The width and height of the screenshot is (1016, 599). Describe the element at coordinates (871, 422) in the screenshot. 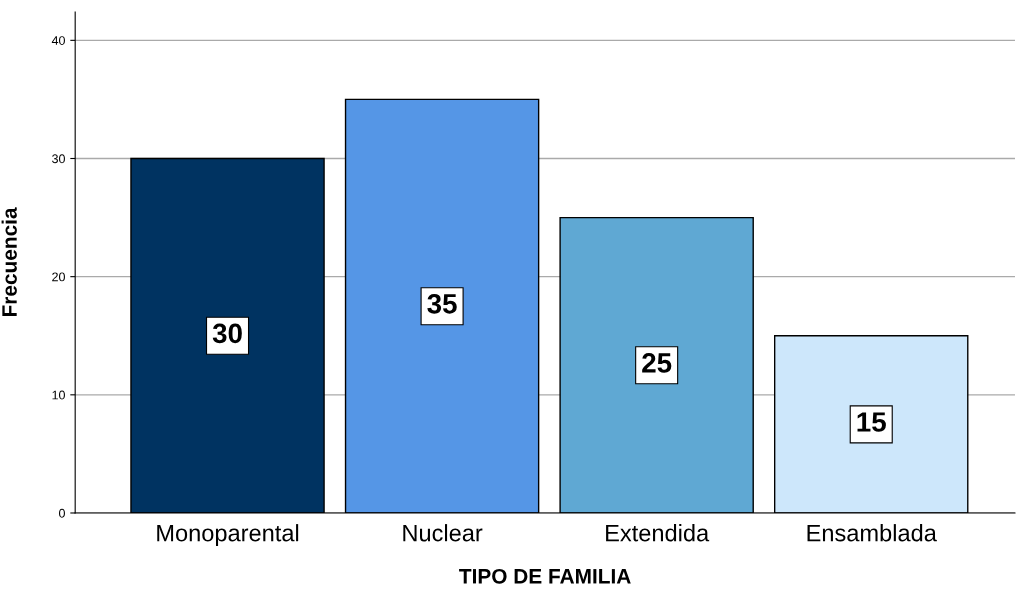

I see `data-label: 15` at that location.